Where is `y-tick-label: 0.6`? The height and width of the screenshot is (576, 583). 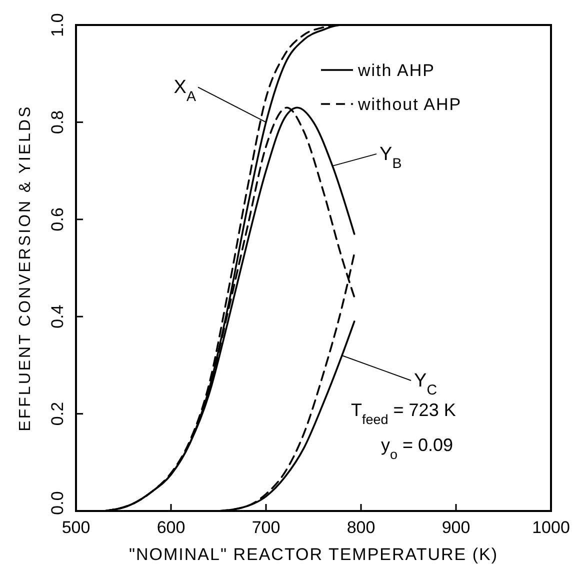 y-tick-label: 0.6 is located at coordinates (57, 220).